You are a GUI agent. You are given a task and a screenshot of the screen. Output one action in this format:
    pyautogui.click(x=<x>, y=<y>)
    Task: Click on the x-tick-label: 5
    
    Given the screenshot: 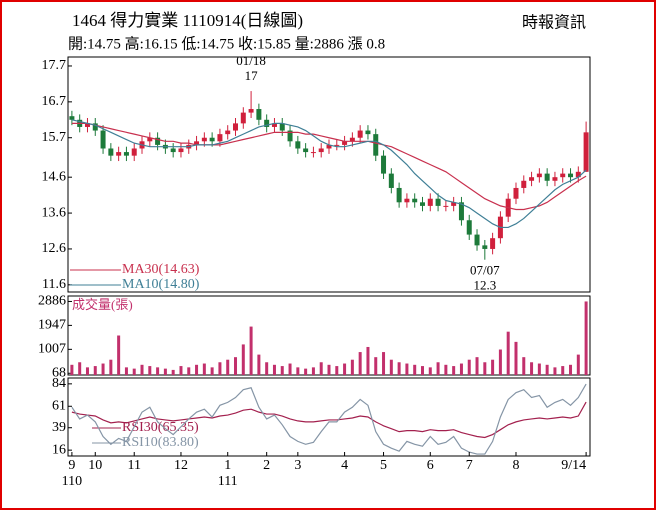 What is the action you would take?
    pyautogui.click(x=383, y=465)
    